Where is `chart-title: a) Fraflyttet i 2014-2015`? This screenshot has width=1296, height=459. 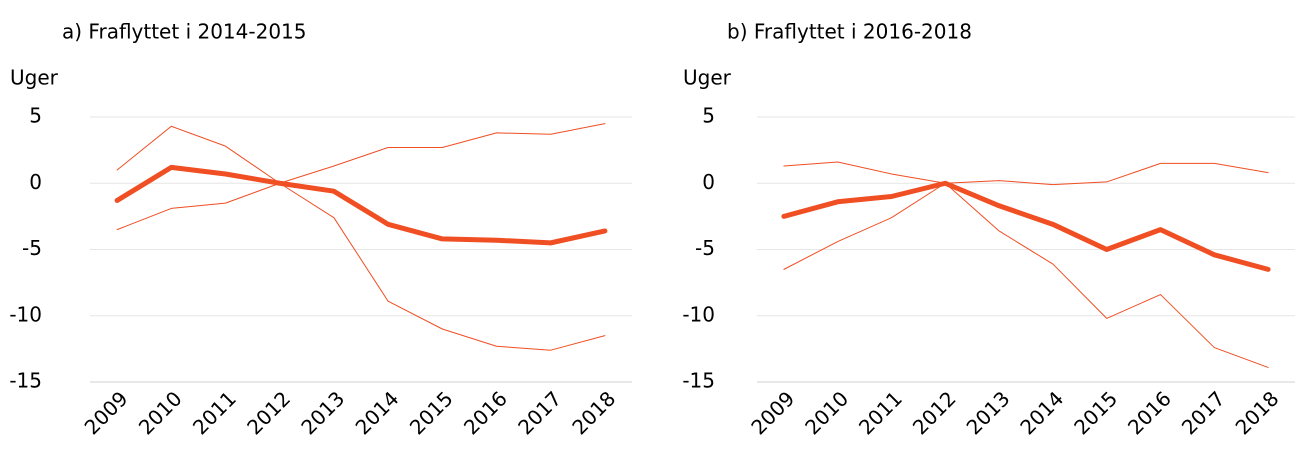
chart-title: a) Fraflyttet i 2014-2015 is located at coordinates (184, 32).